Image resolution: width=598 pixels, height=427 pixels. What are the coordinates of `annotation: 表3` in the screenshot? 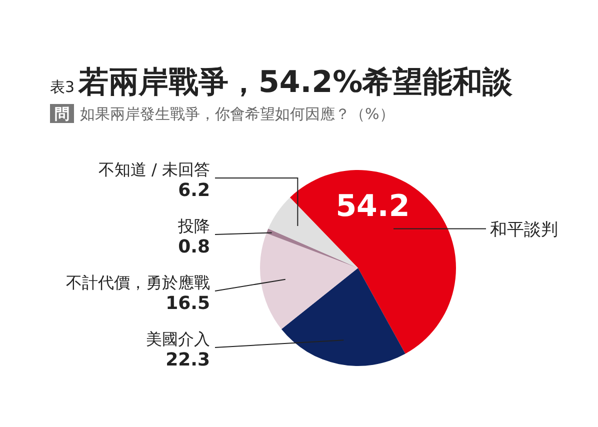 It's located at (62, 87).